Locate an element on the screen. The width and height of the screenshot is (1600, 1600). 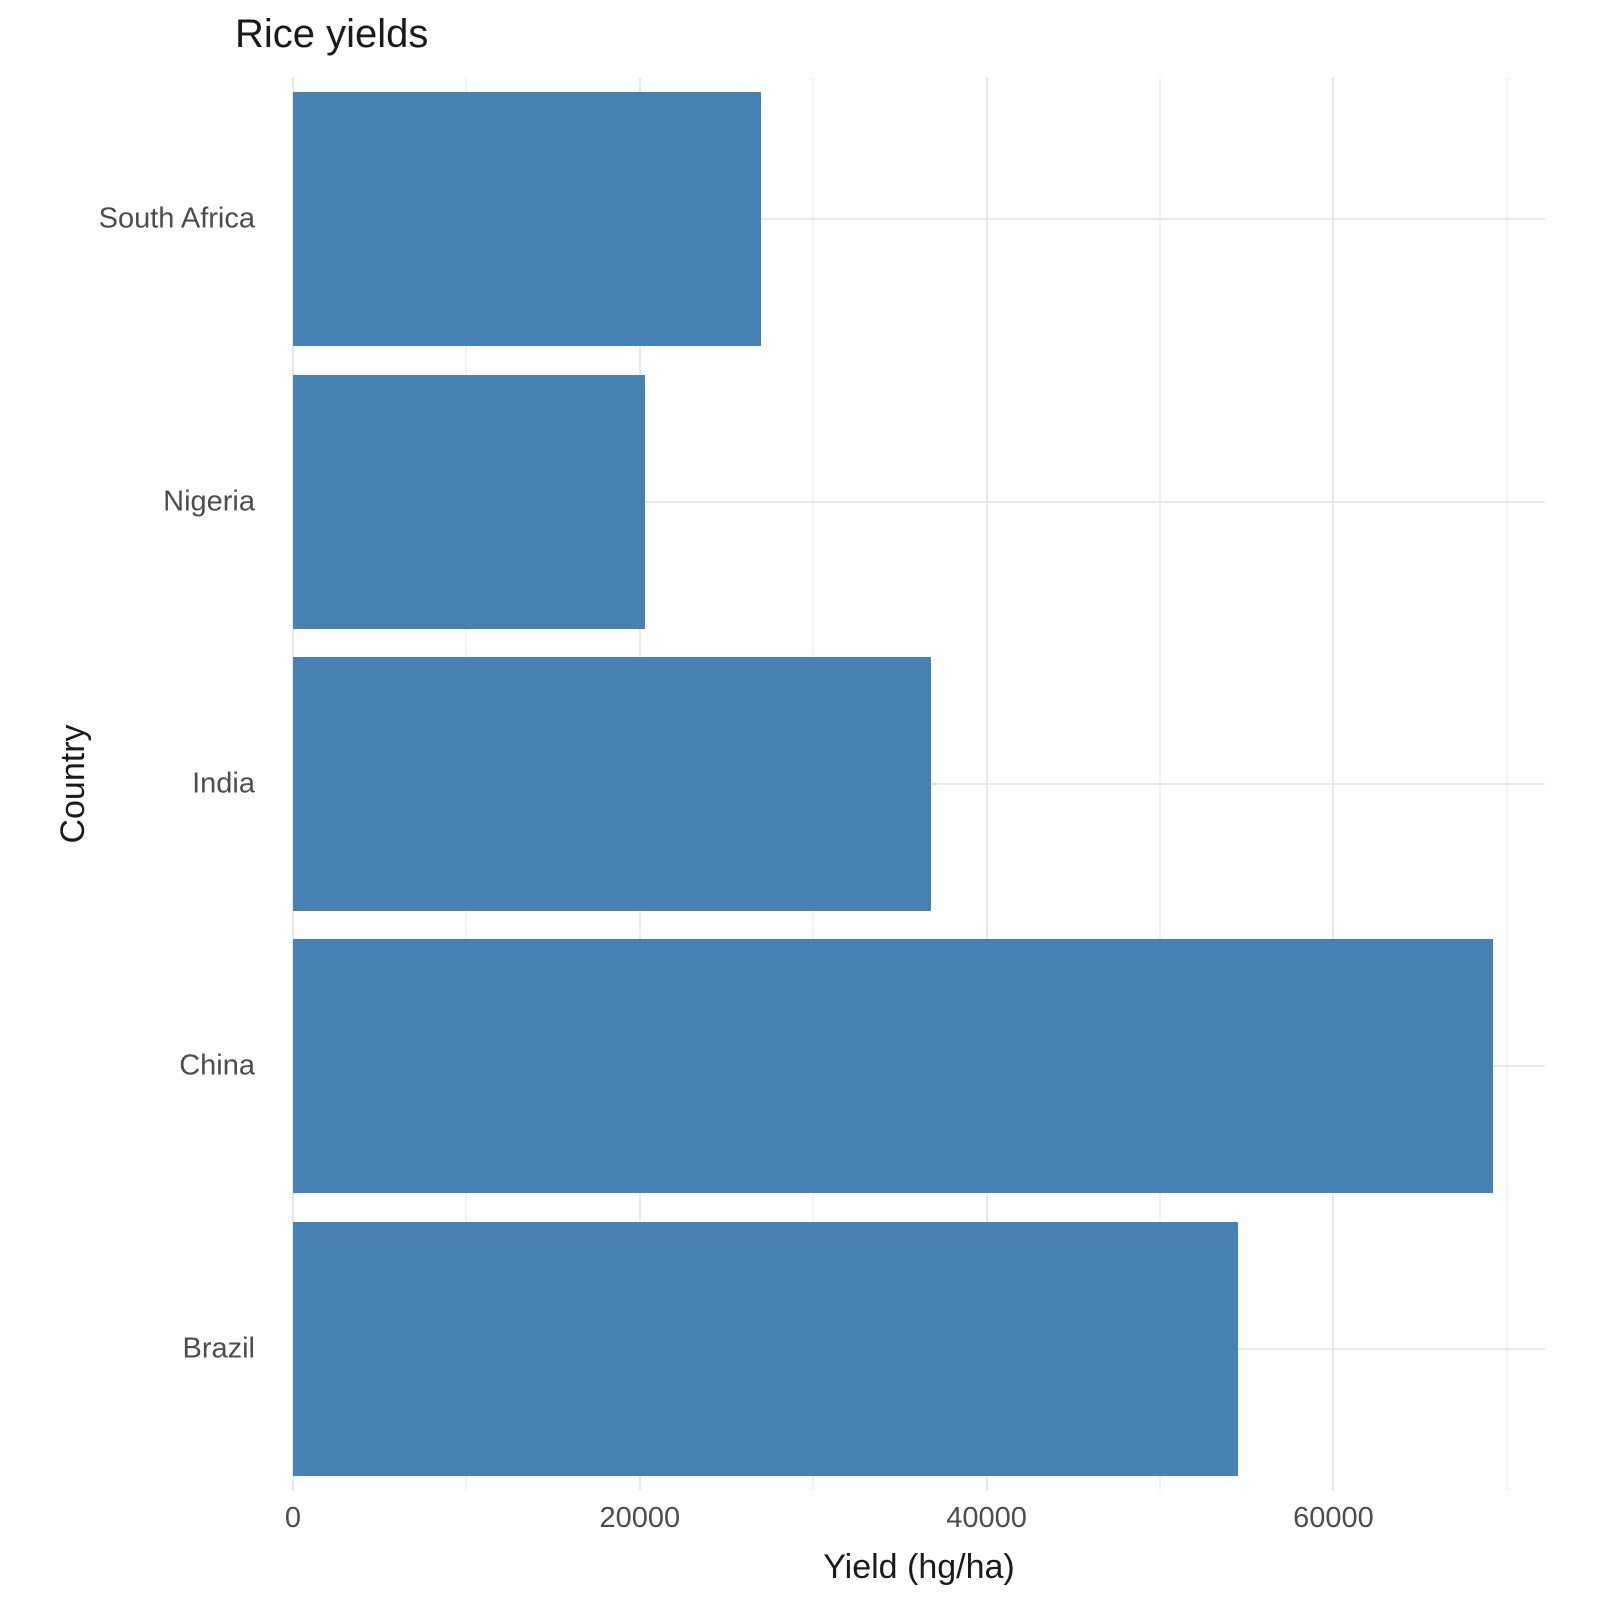
x-tick-label: 20000 is located at coordinates (640, 1518).